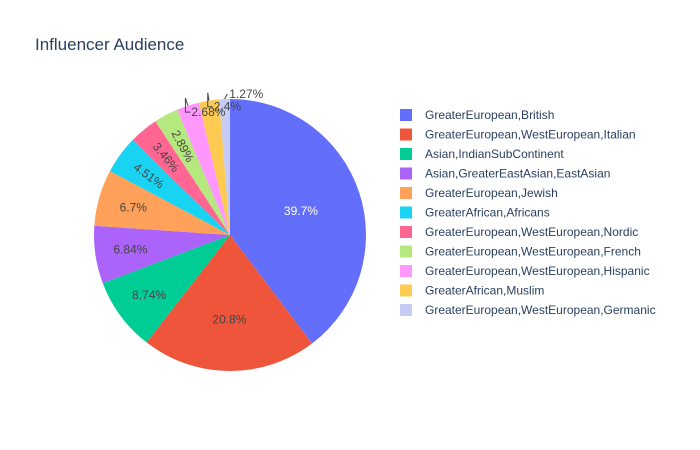 The image size is (700, 450). What do you see at coordinates (487, 213) in the screenshot?
I see `legend-label: GreaterAfrican,Africans` at bounding box center [487, 213].